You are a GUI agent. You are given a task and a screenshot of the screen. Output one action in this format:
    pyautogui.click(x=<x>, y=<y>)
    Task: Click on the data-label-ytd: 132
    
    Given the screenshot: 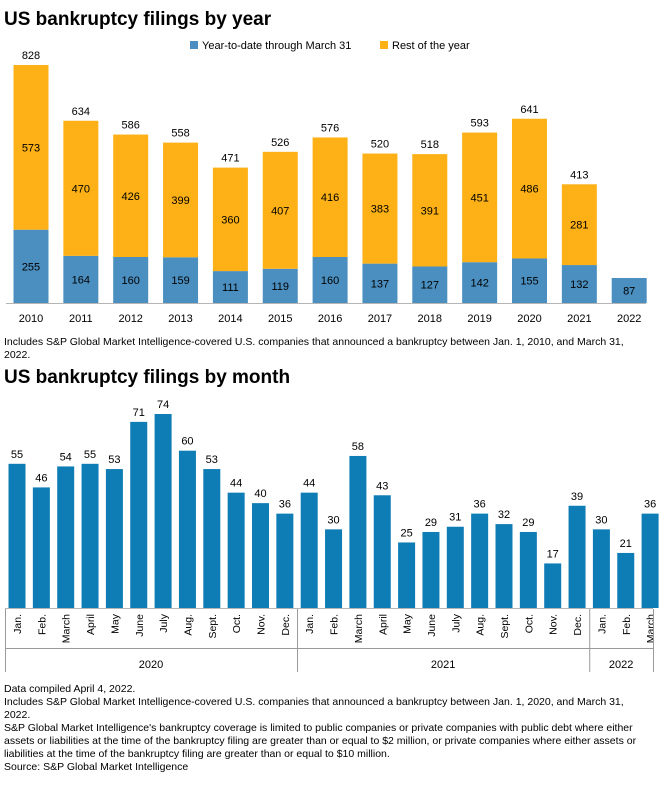 What is the action you would take?
    pyautogui.click(x=579, y=285)
    